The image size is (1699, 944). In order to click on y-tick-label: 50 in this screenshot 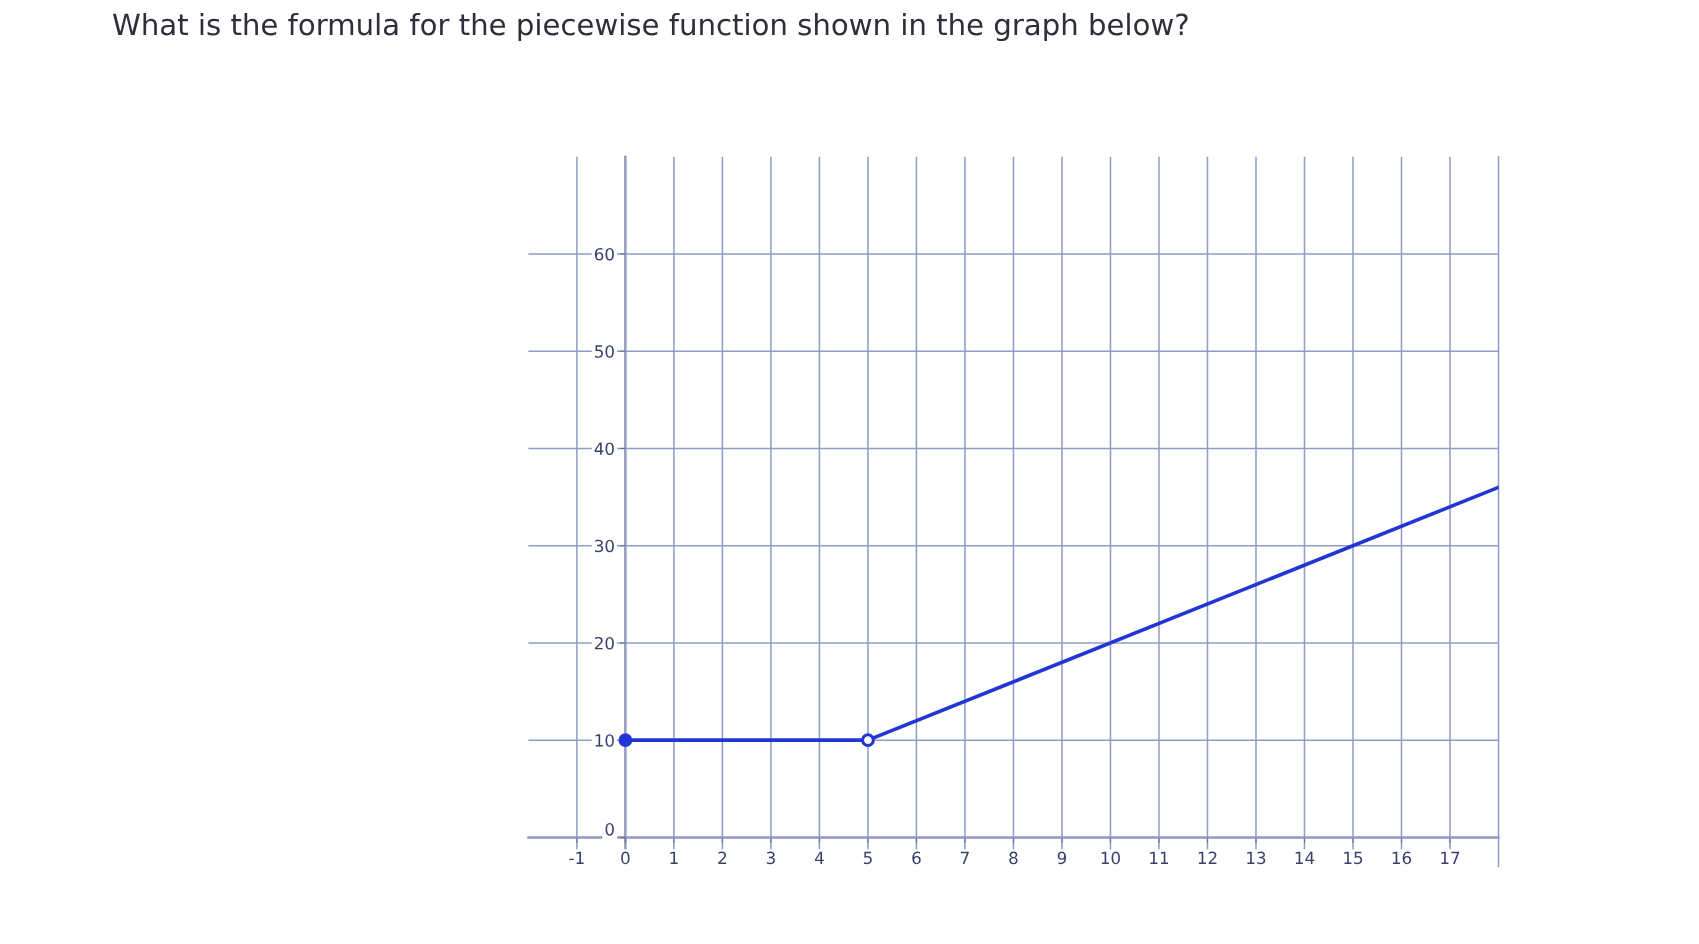, I will do `click(604, 351)`.